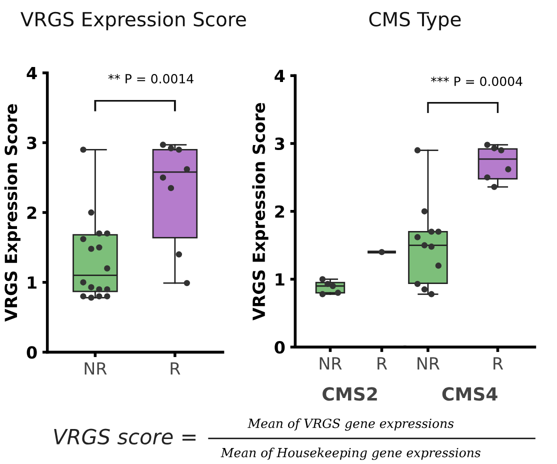 This screenshot has width=557, height=464. What do you see at coordinates (415, 21) in the screenshot?
I see `chart-title: CMS Type` at bounding box center [415, 21].